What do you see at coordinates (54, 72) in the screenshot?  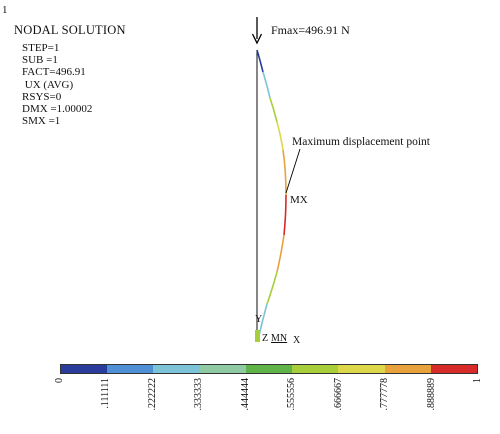 I see `info-fact: FACT=496.91` at bounding box center [54, 72].